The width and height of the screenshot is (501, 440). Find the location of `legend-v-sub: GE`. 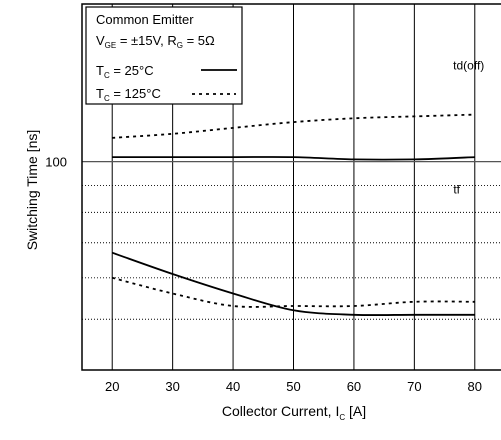

legend-v-sub: GE is located at coordinates (111, 45).